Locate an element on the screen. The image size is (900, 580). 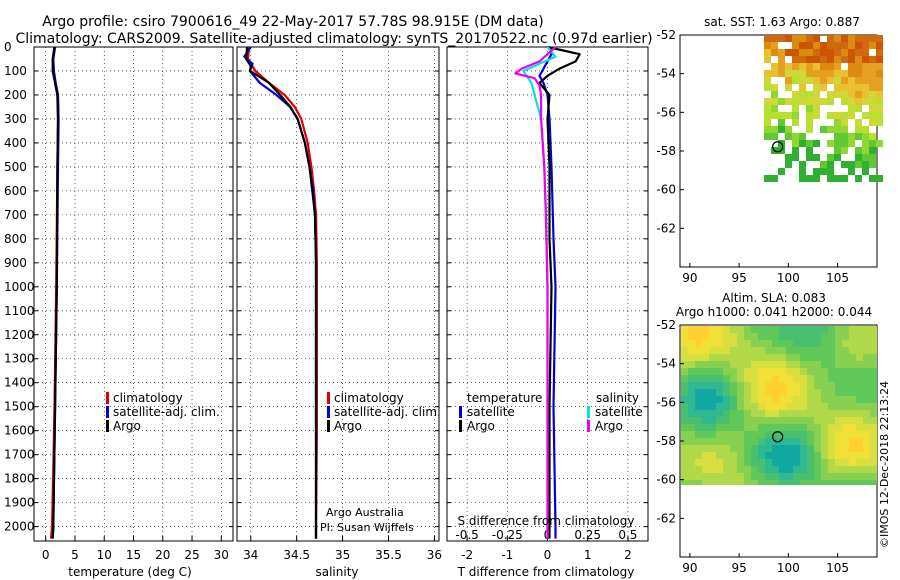
legend-swatch-climatology is located at coordinates (328, 398).